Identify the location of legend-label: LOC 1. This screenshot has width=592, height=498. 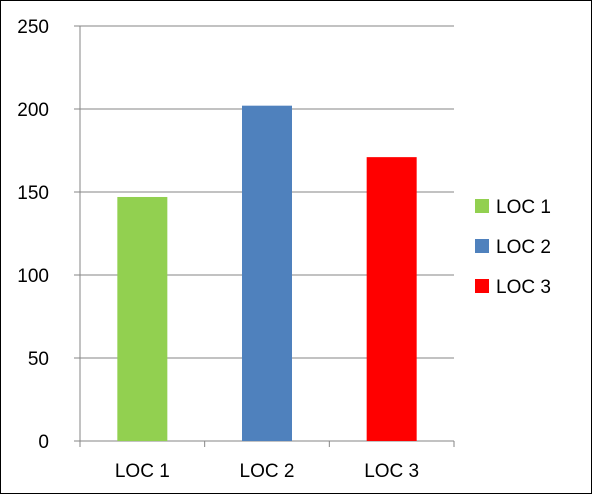
(523, 207).